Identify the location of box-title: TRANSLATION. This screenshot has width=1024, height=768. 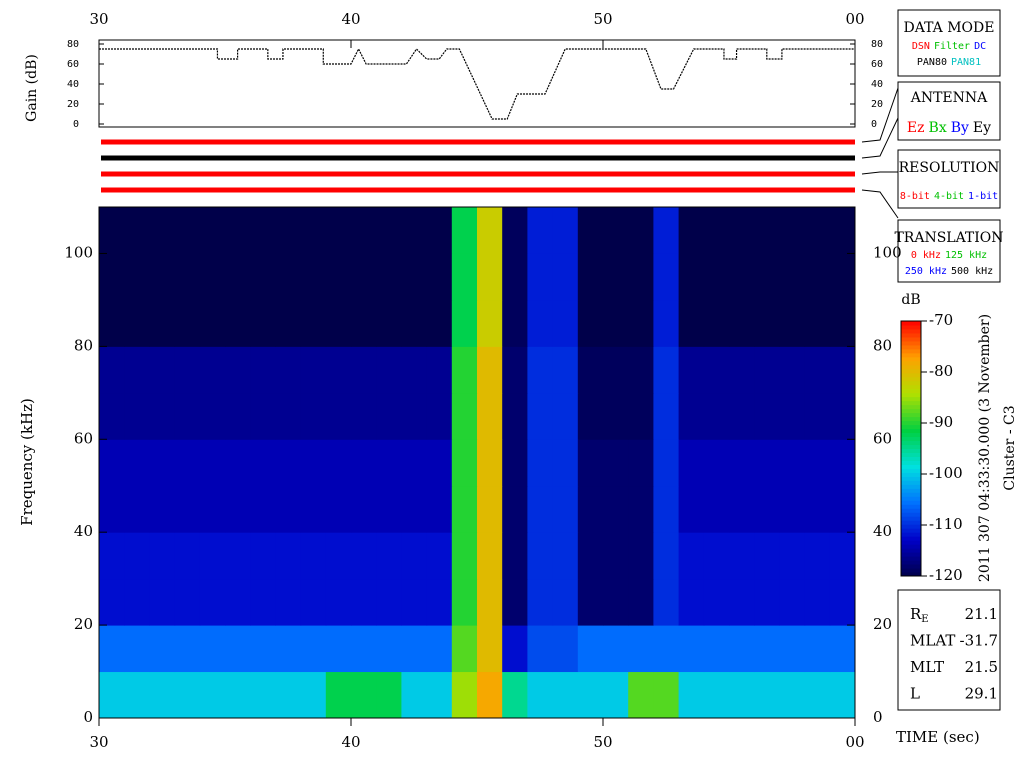
(948, 238).